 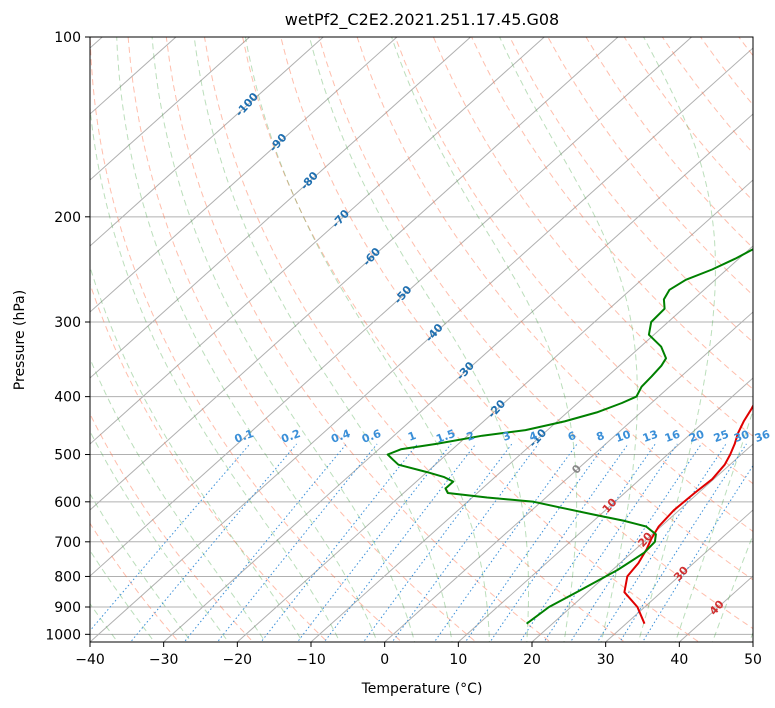 I want to click on mixing-ratio-label: 6, so click(x=572, y=436).